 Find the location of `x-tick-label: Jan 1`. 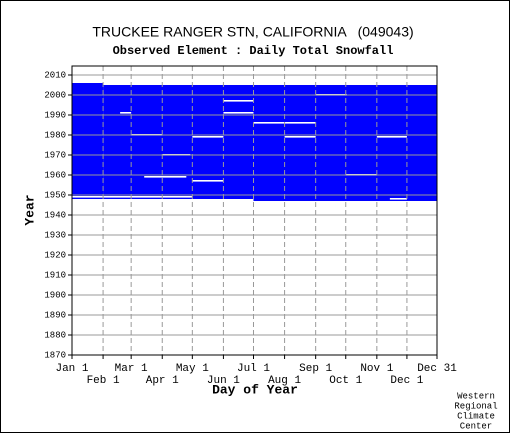

x-tick-label: Jan 1 is located at coordinates (71, 369).